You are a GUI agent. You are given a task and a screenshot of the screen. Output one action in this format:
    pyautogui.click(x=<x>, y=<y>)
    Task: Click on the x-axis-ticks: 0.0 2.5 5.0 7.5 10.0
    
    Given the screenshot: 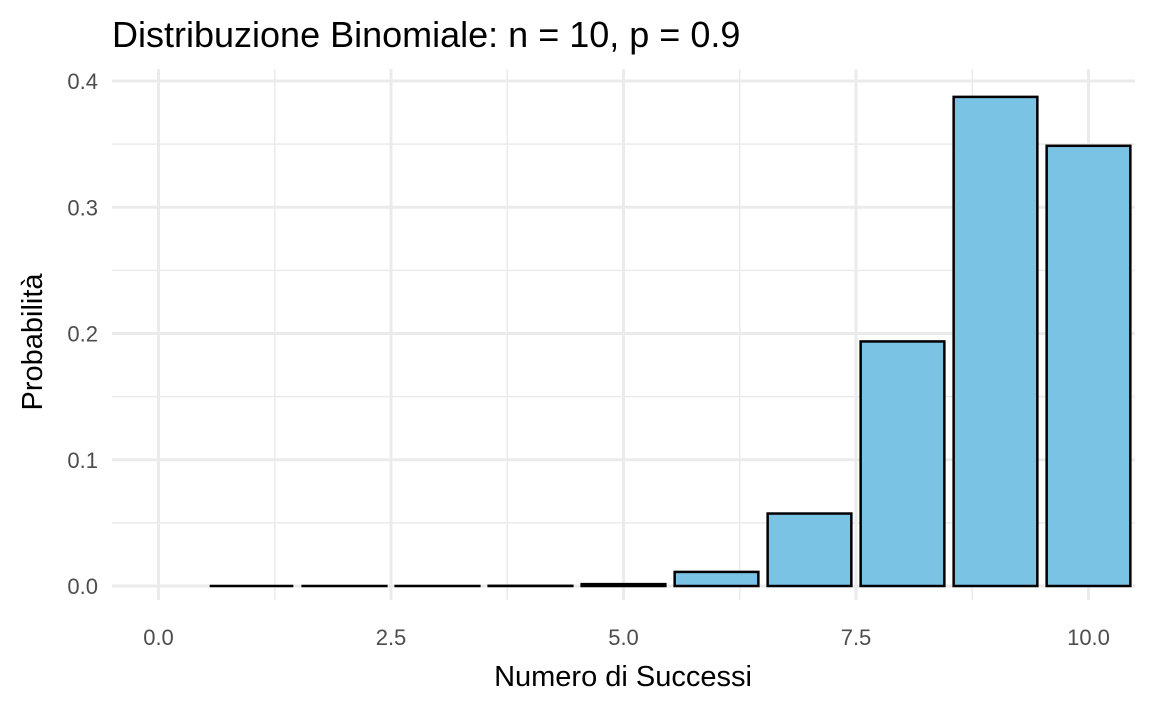 What is the action you would take?
    pyautogui.click(x=626, y=637)
    